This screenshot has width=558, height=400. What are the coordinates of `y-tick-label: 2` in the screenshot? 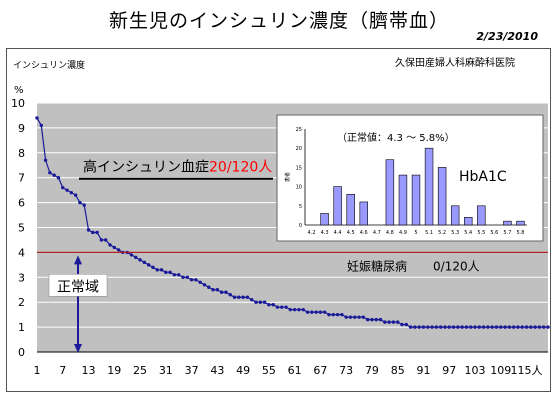 It's located at (21, 302).